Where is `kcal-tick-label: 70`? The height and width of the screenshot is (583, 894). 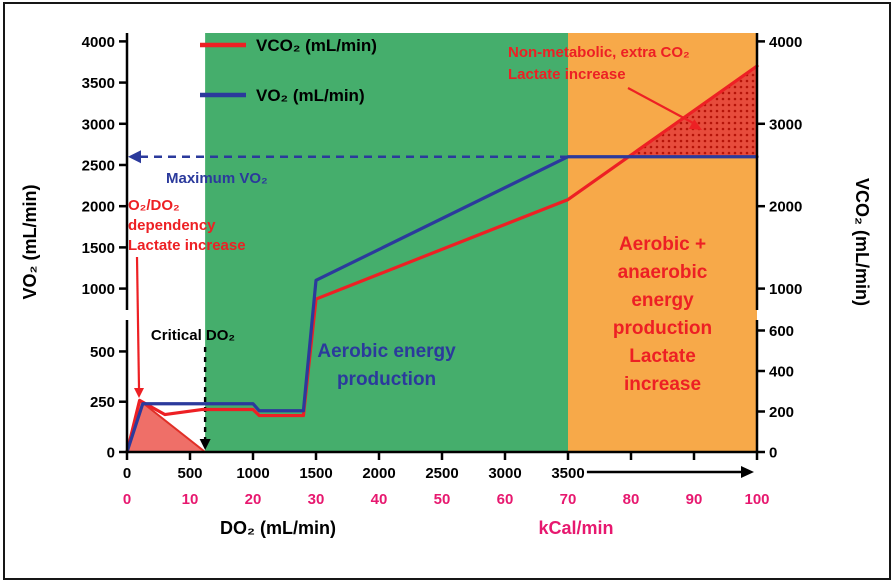 kcal-tick-label: 70 is located at coordinates (568, 499).